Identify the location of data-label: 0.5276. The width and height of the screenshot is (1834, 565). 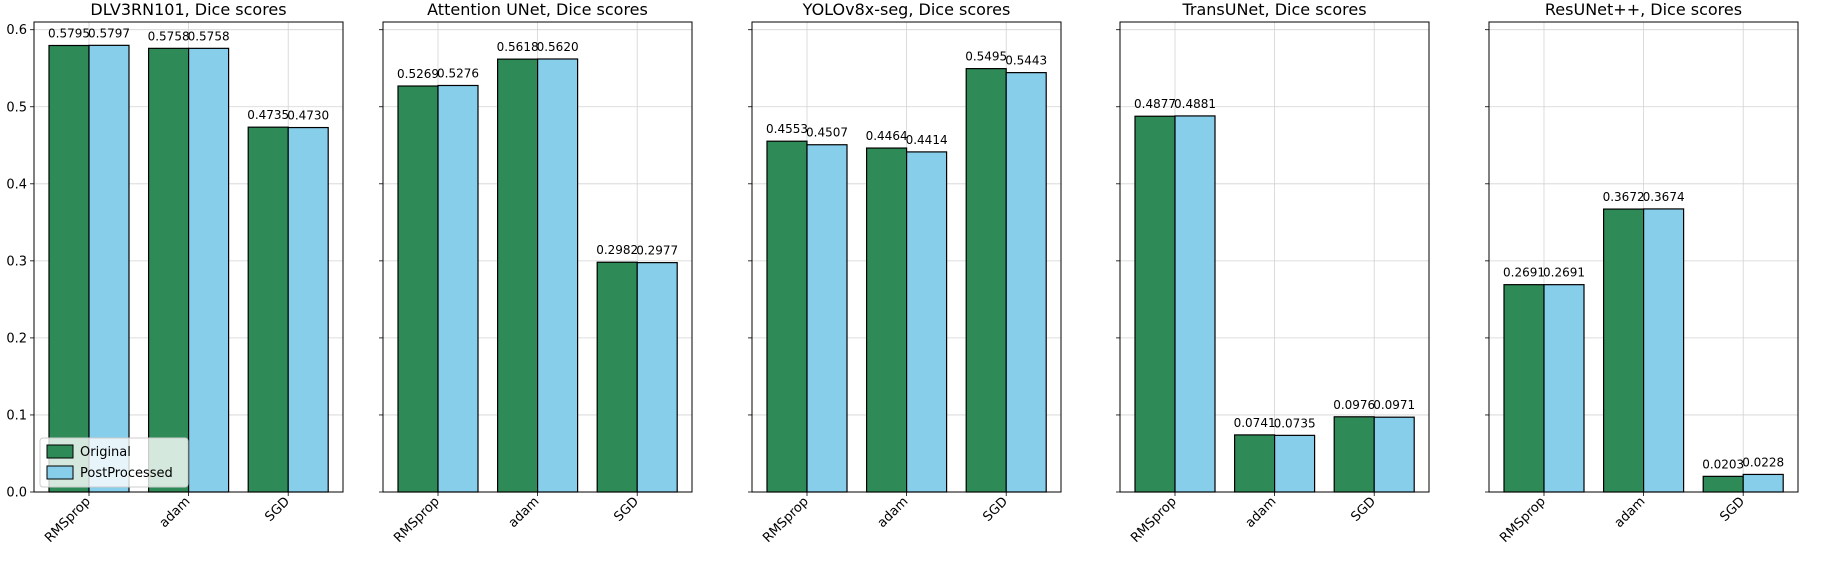
(458, 73).